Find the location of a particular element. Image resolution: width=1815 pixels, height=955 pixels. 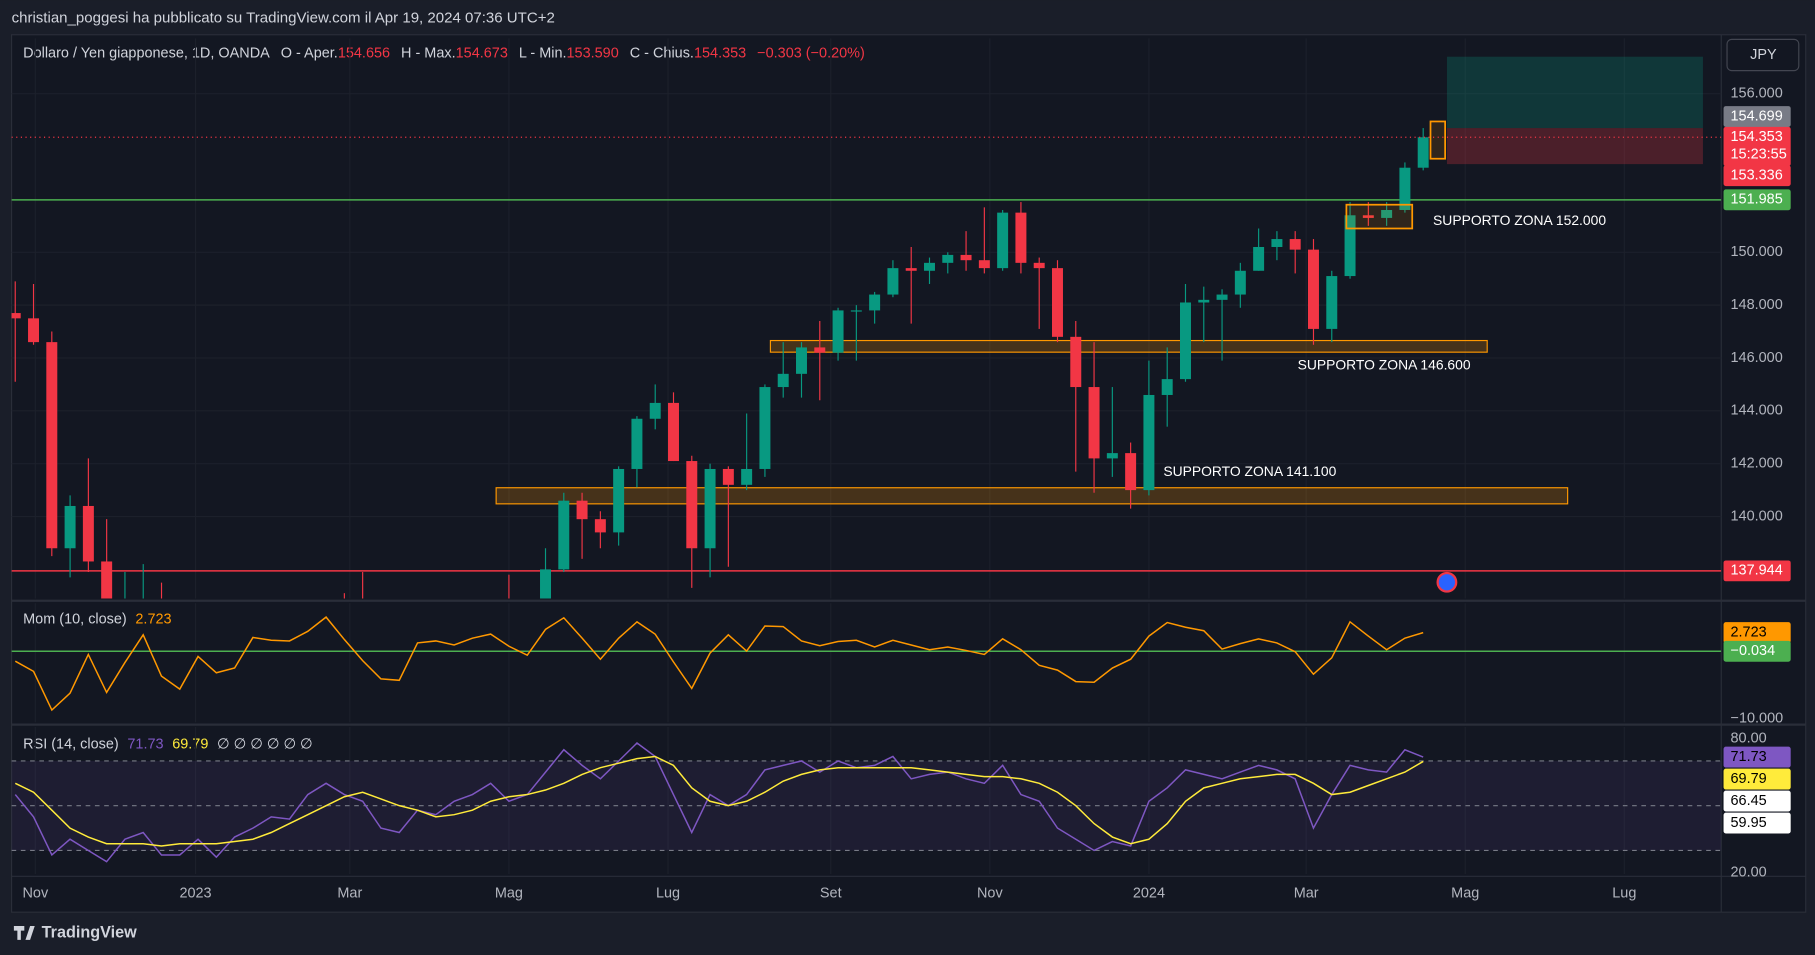

symbol-title: Dollaro / Yen giapponese, 1D, OANDA is located at coordinates (146, 53).